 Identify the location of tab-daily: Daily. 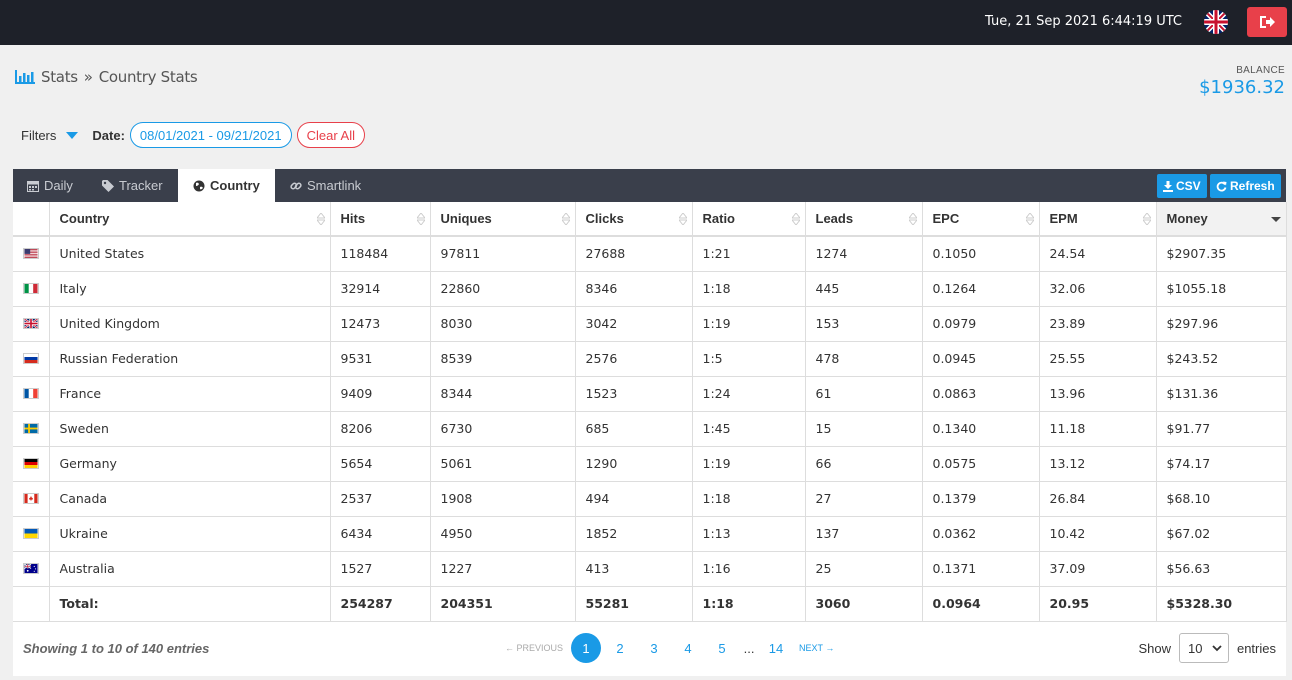
(67, 185).